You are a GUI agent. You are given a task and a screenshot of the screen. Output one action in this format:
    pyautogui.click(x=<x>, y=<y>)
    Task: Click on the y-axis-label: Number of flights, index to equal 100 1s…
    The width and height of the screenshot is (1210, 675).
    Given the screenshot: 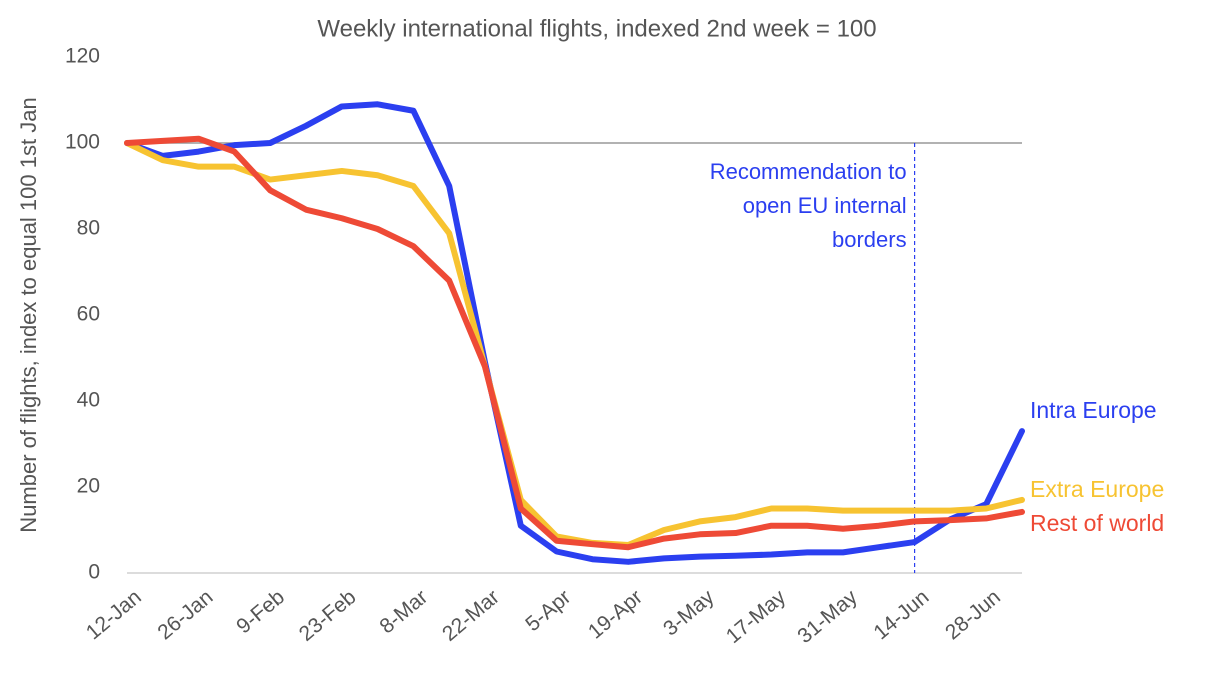 What is the action you would take?
    pyautogui.click(x=28, y=314)
    